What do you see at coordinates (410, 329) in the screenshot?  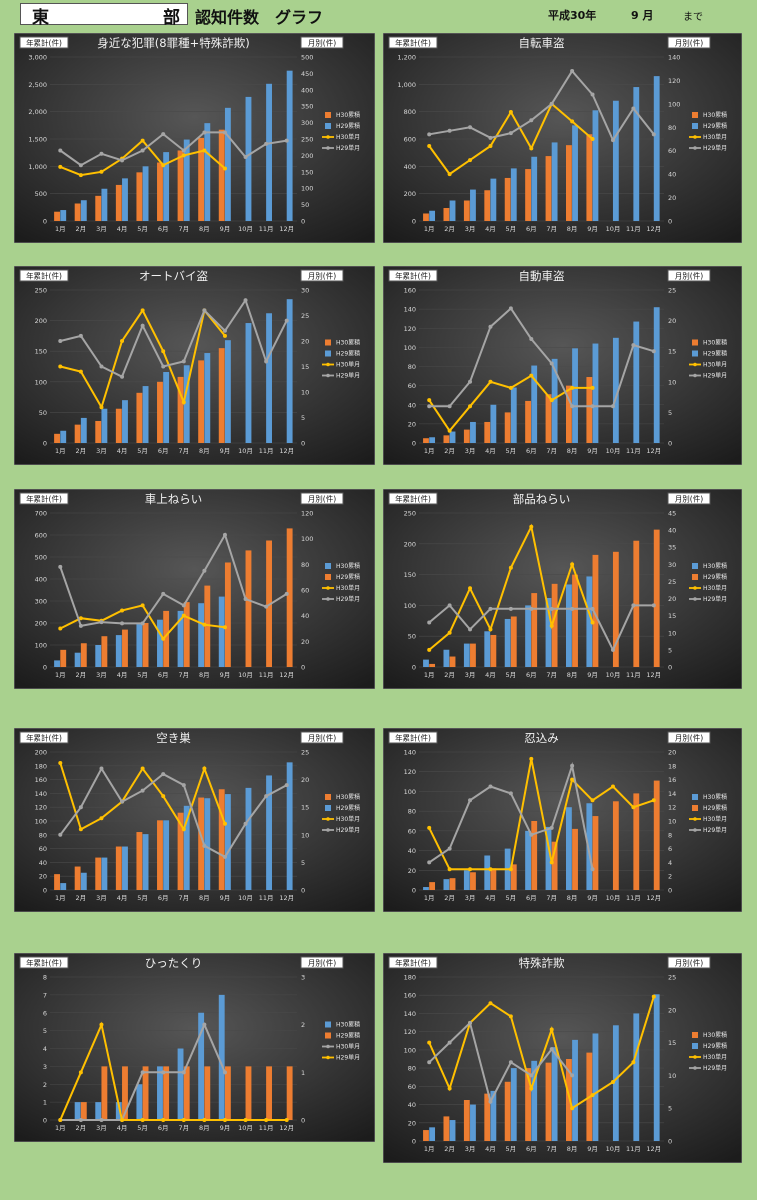 I see `left-tick-label: 120` at bounding box center [410, 329].